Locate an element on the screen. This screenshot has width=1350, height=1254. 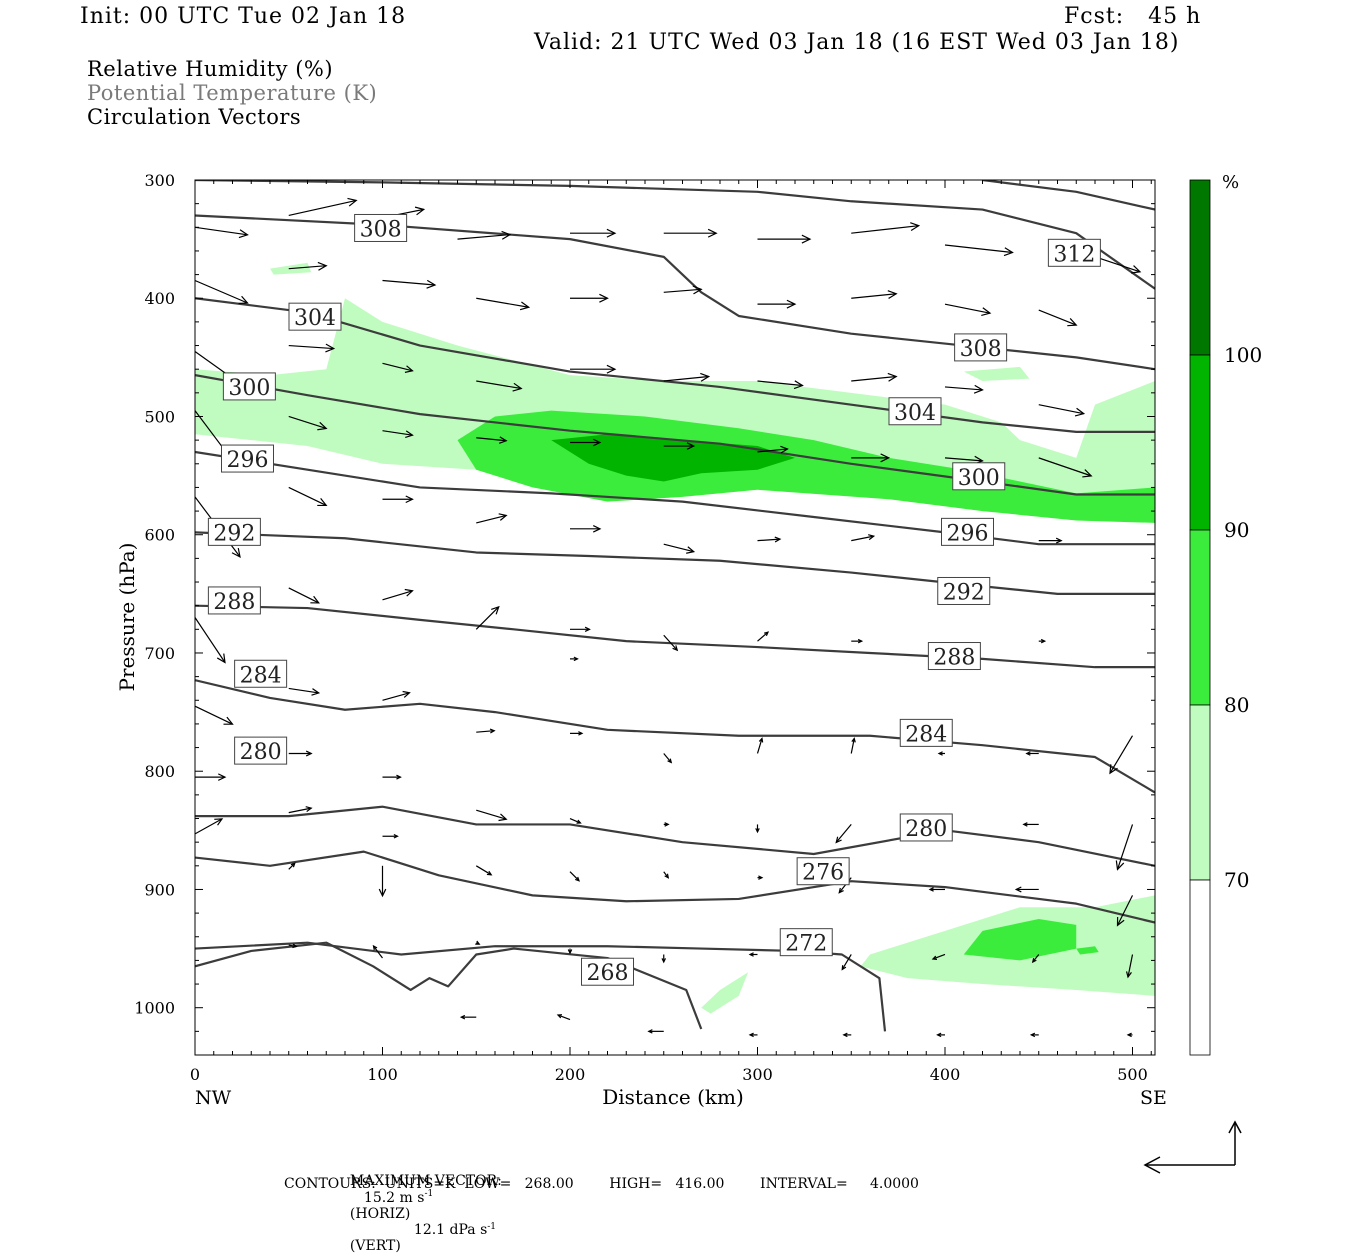
max-vert-tag: (VERT) is located at coordinates (375, 1246).